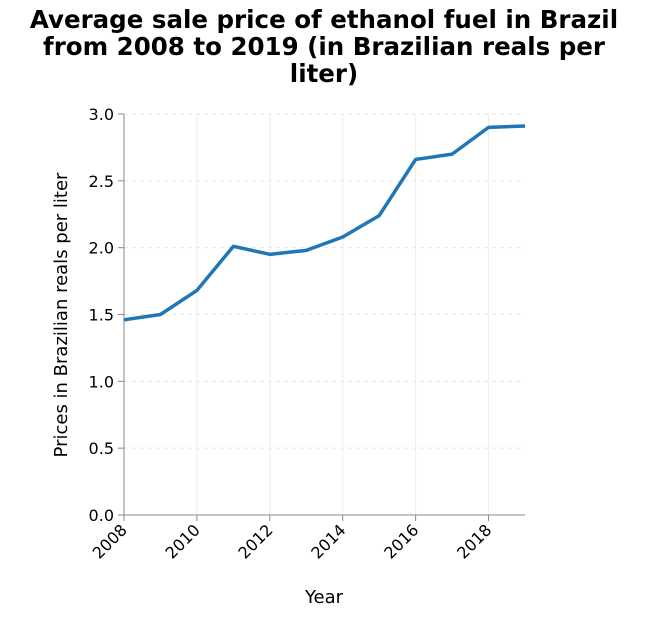 Image resolution: width=648 pixels, height=618 pixels. Describe the element at coordinates (101, 248) in the screenshot. I see `y-tick-label: 2.0` at that location.